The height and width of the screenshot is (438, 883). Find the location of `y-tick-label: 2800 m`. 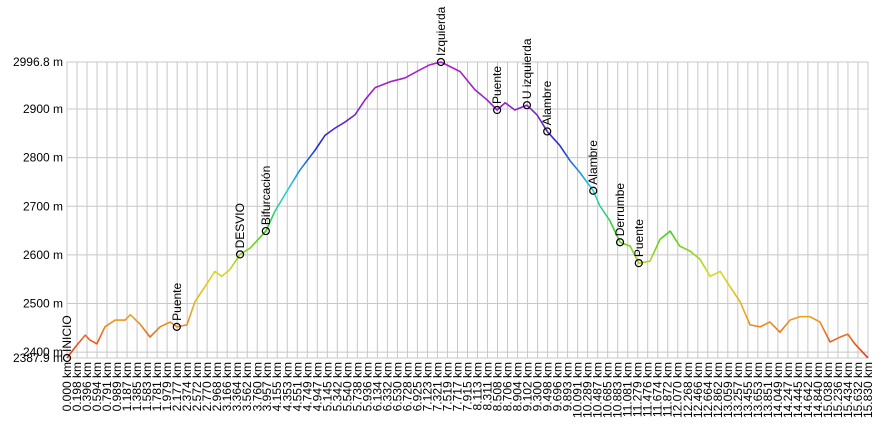

y-tick-label: 2800 m is located at coordinates (43, 158).